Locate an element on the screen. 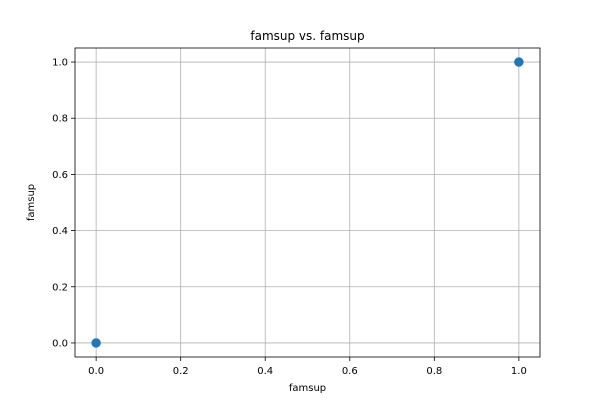  x-tick-label: 0.0 is located at coordinates (96, 371).